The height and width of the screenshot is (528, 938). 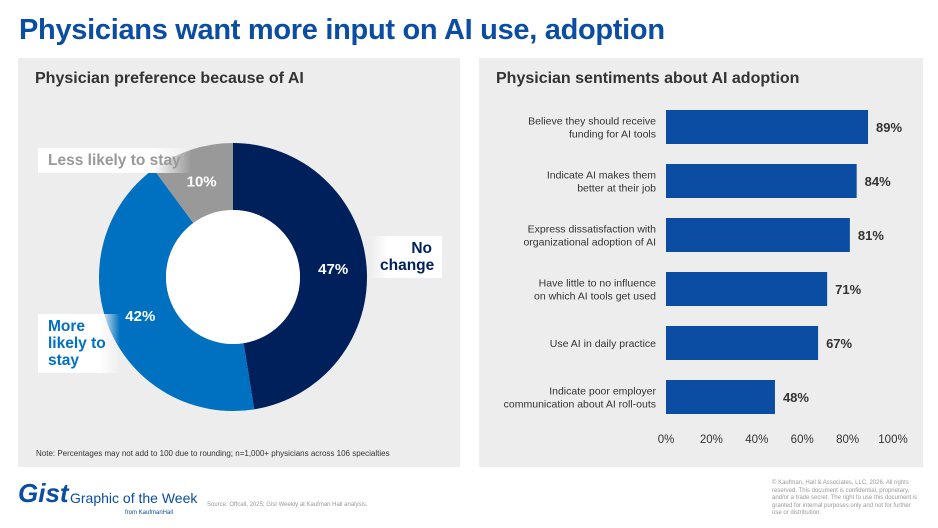 What do you see at coordinates (592, 122) in the screenshot?
I see `category-label: Believe they should receive` at bounding box center [592, 122].